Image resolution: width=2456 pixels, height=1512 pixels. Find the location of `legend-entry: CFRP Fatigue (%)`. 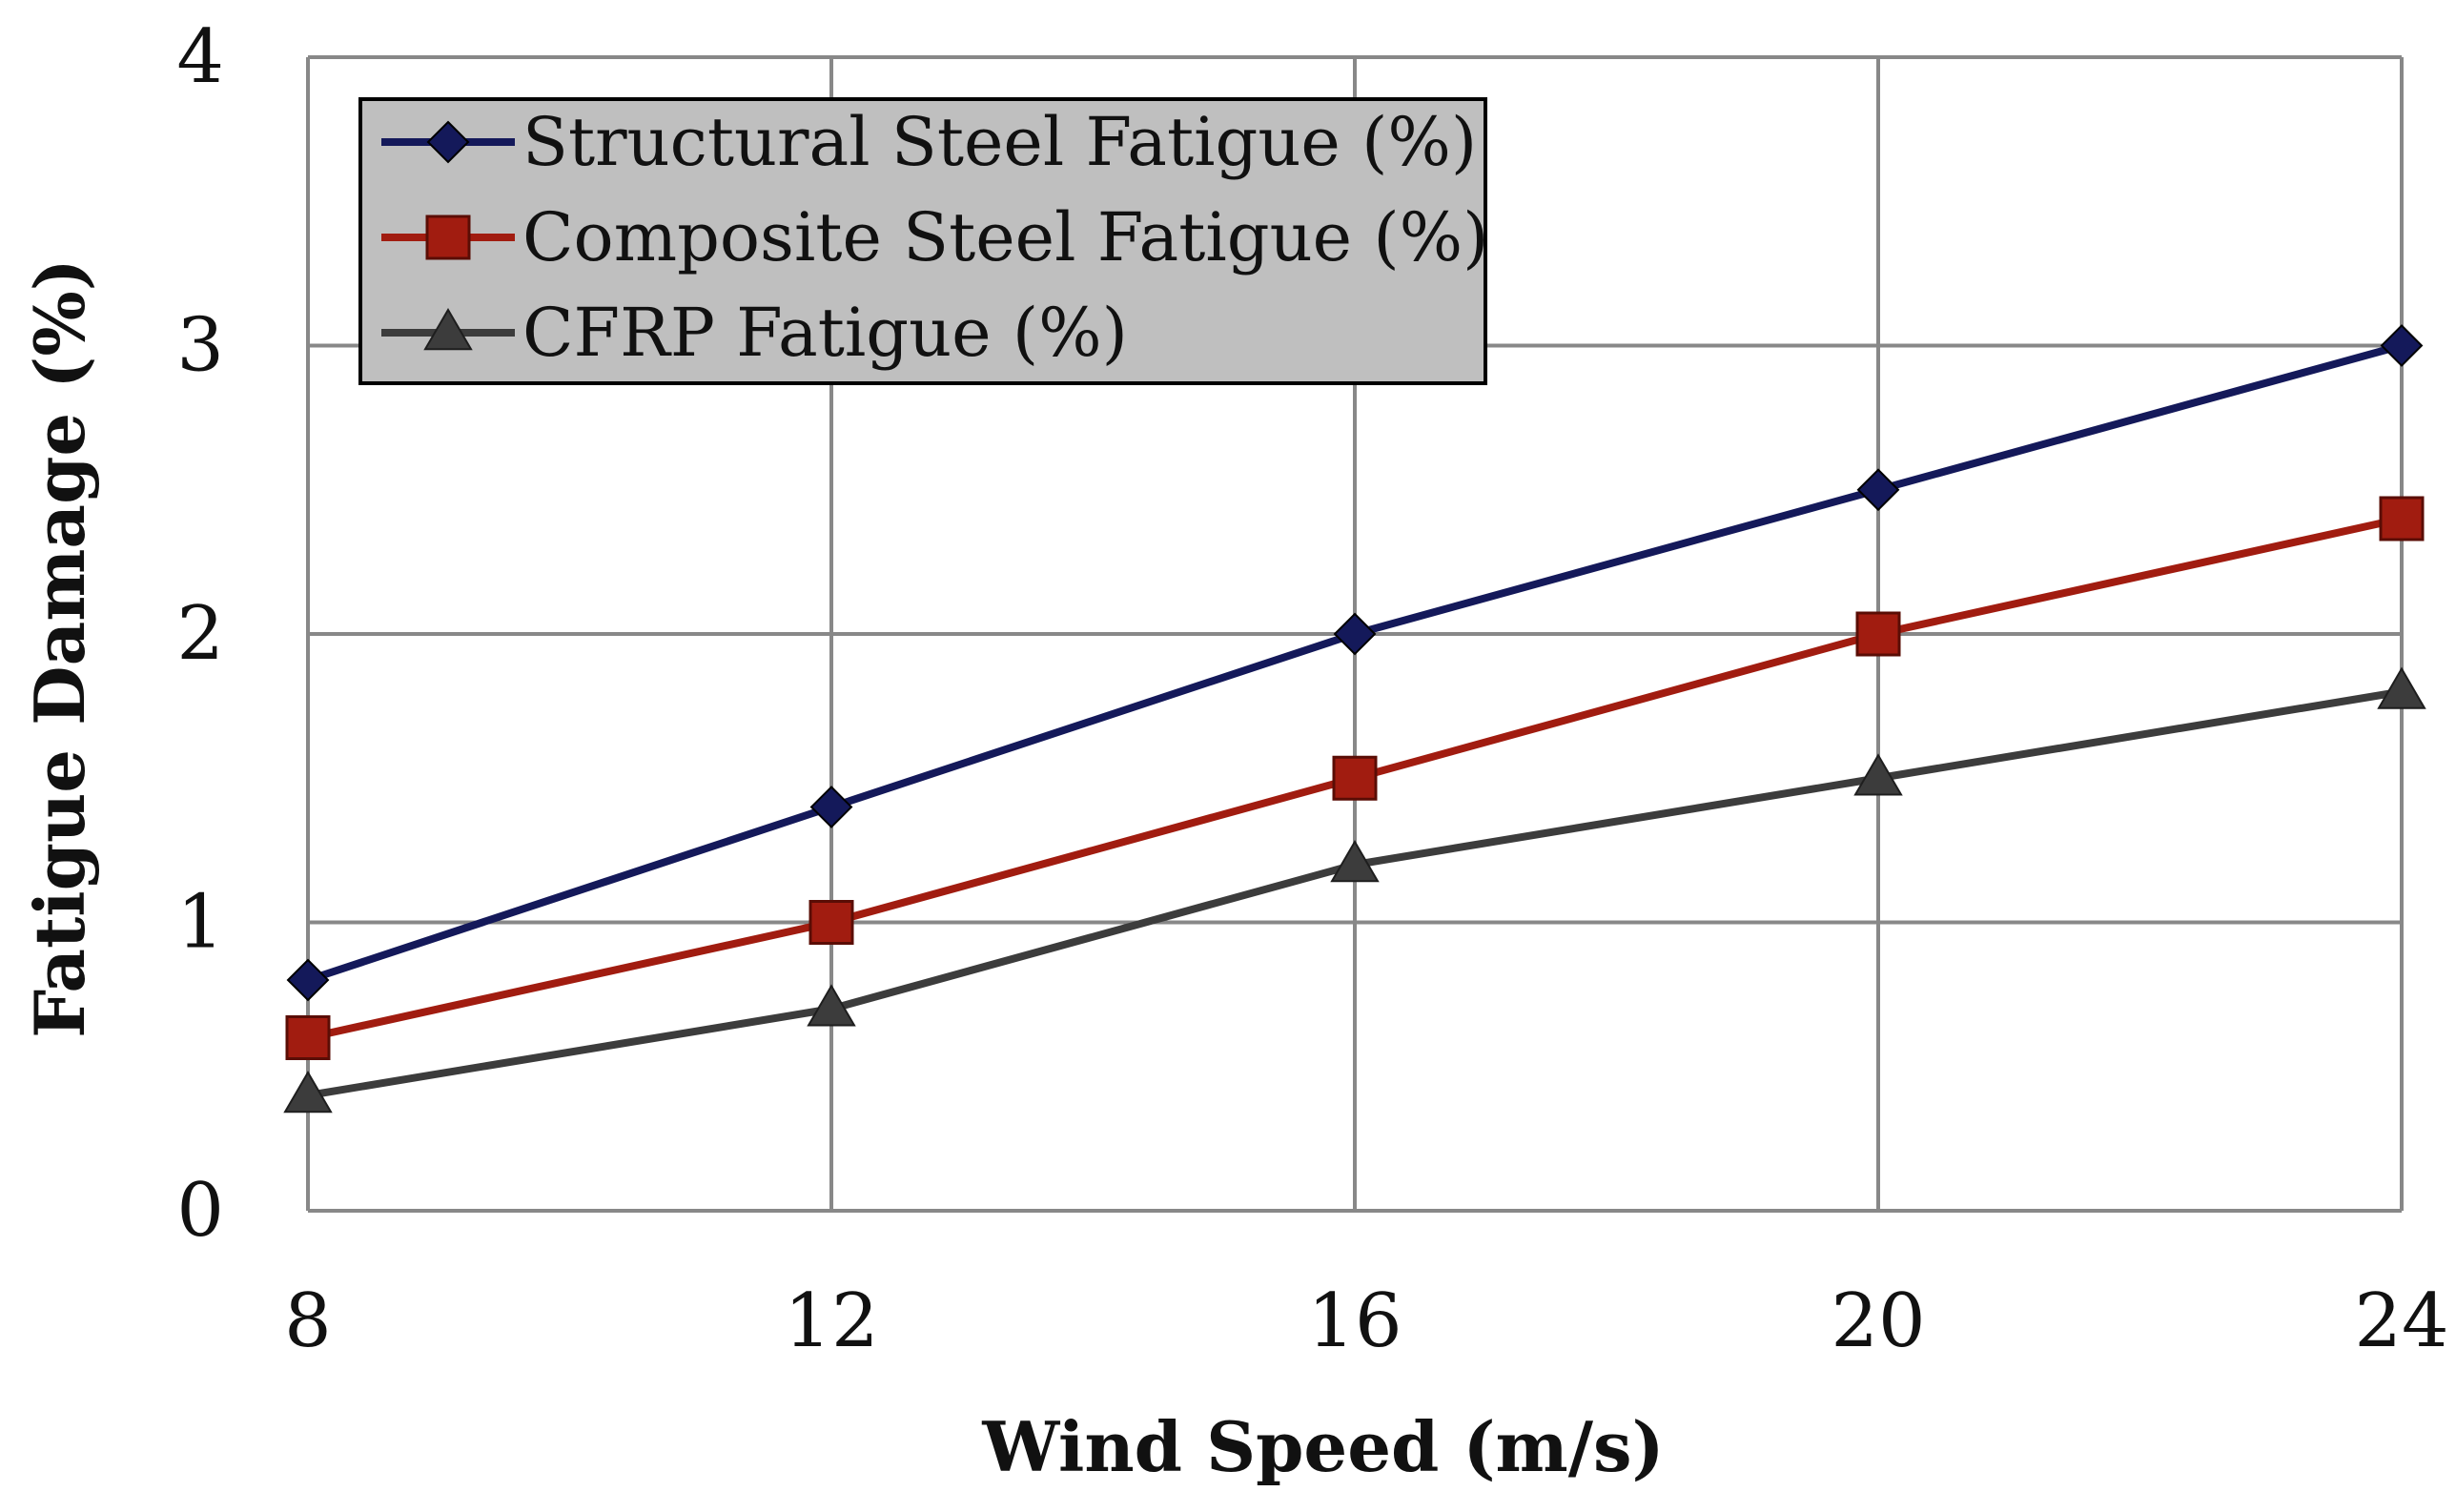

legend-entry: CFRP Fatigue (%) is located at coordinates (754, 333).